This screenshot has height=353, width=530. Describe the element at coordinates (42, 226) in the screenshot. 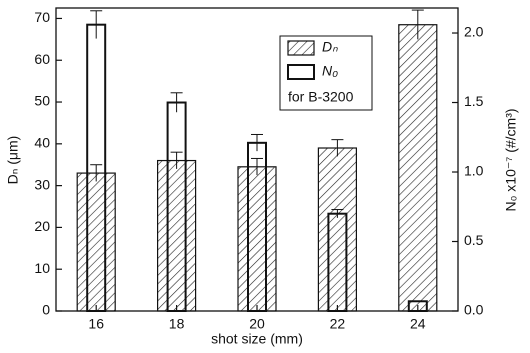

I see `y-tick-label: 20` at that location.